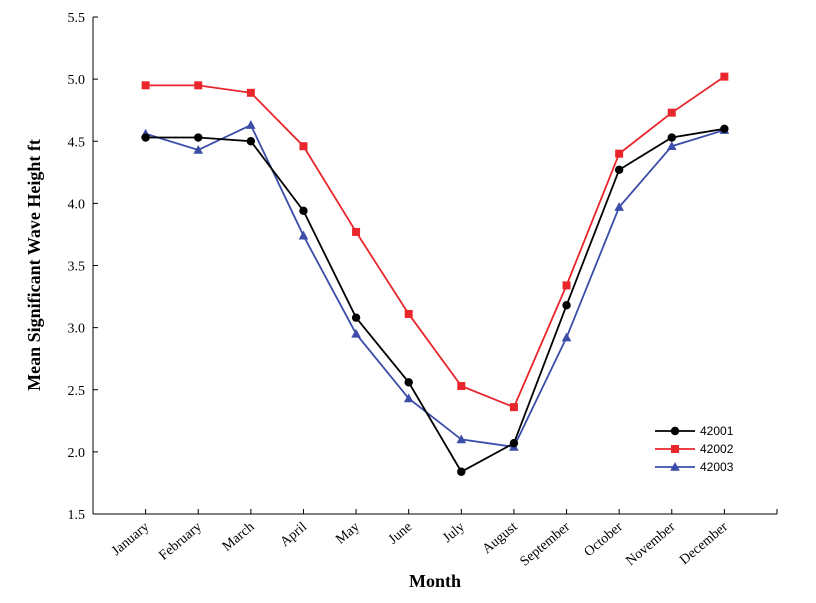 The height and width of the screenshot is (603, 816). Describe the element at coordinates (77, 204) in the screenshot. I see `y-tick-label: 4.0` at that location.